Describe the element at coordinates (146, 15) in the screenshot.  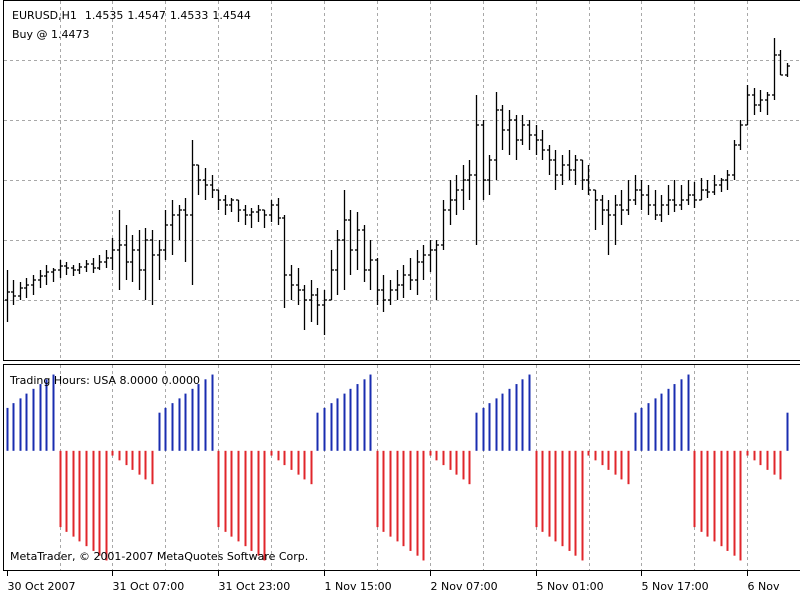
I see `last-high: 1.4547` at that location.